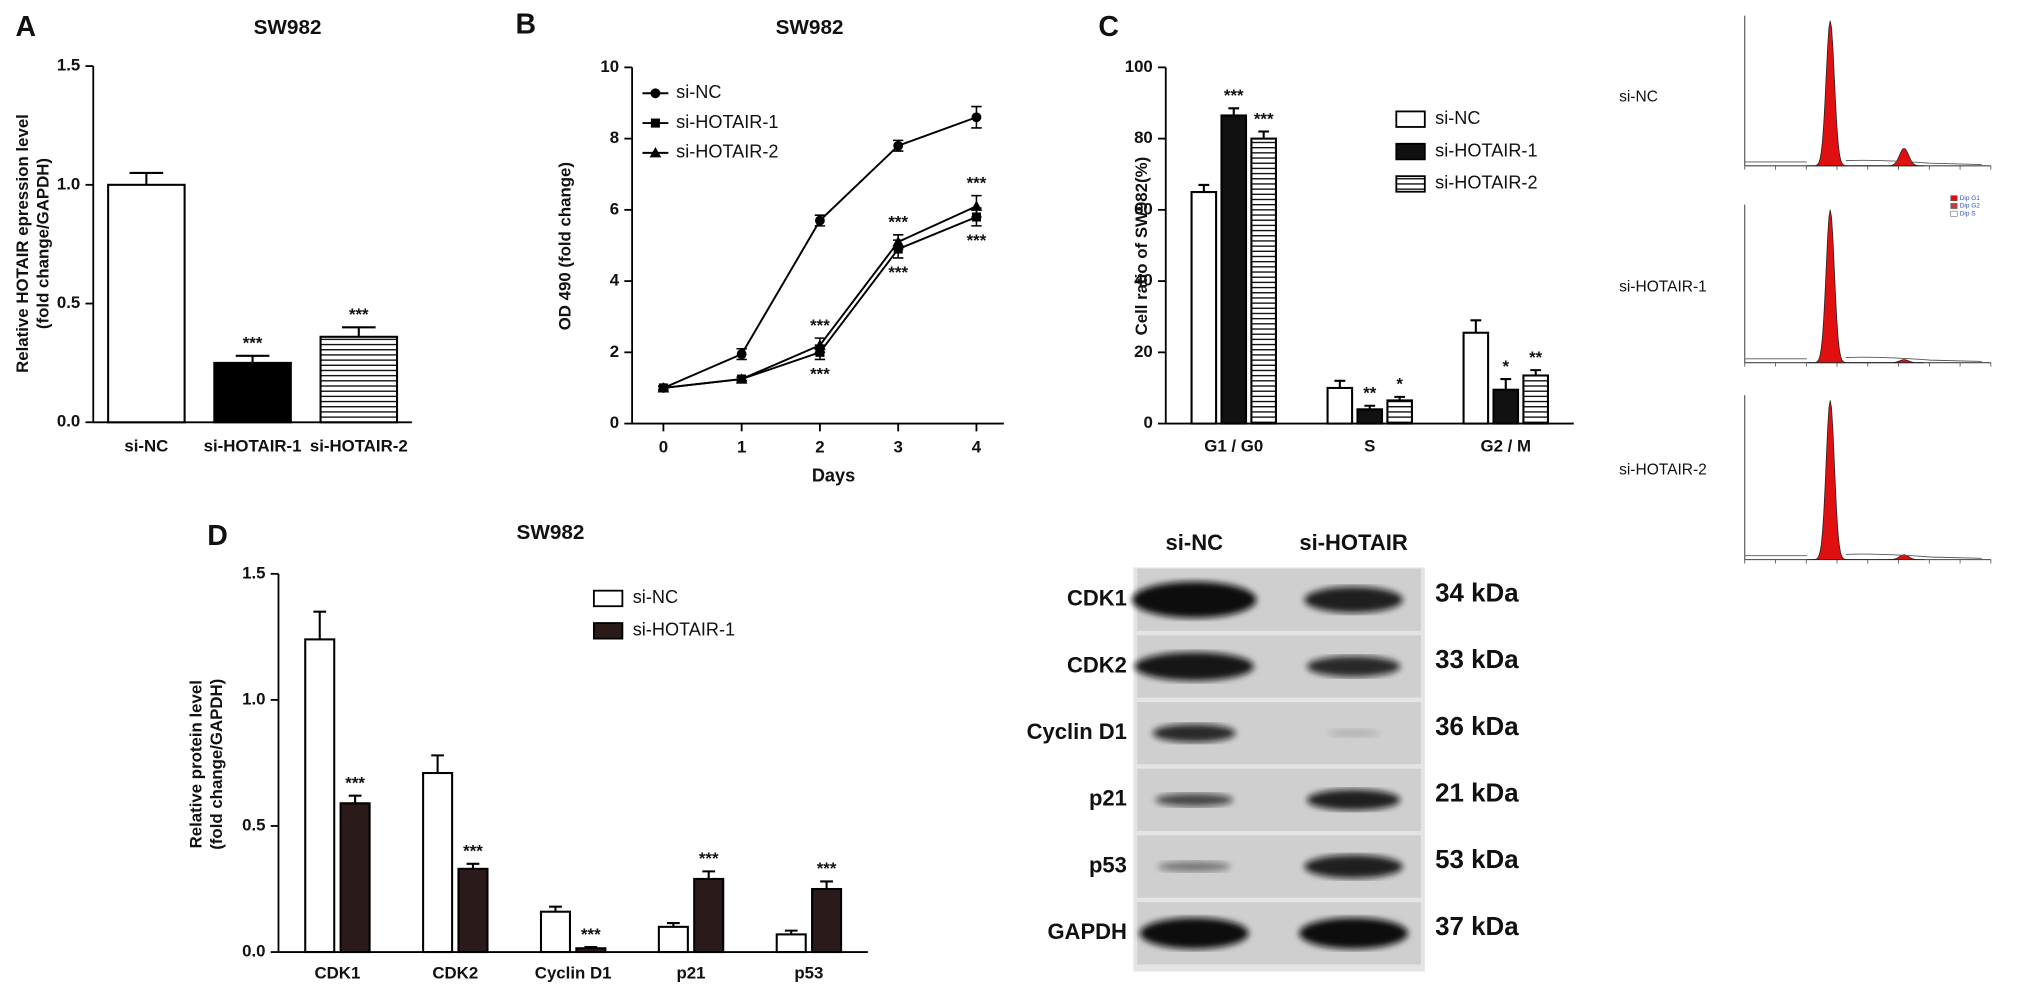  What do you see at coordinates (573, 973) in the screenshot?
I see `x-tick-label: Cyclin D1` at bounding box center [573, 973].